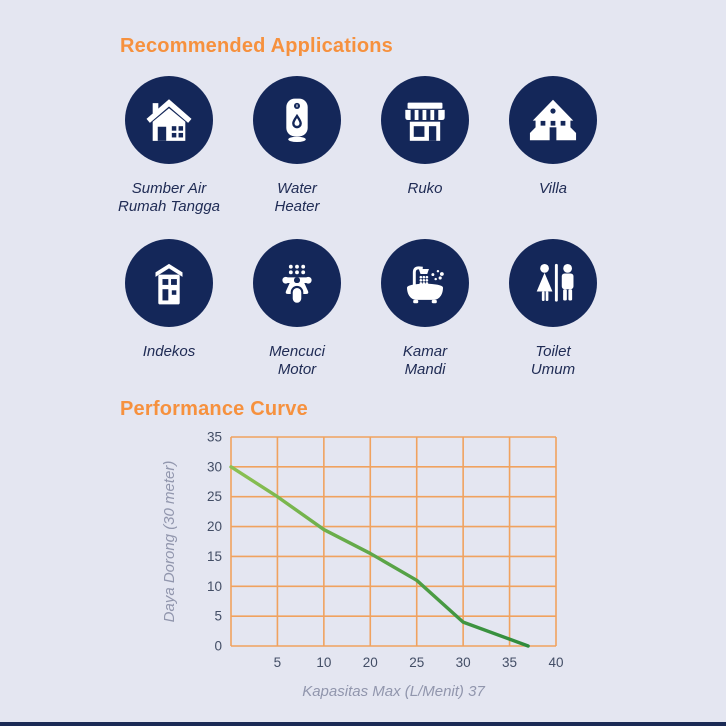 The width and height of the screenshot is (726, 726). I want to click on application-label: Kamar Mandi, so click(425, 360).